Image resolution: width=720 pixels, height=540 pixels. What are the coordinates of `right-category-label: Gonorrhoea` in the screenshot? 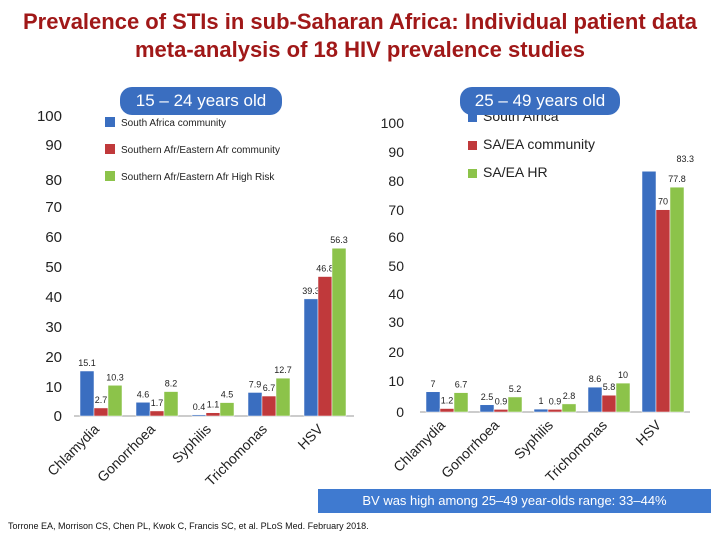 It's located at (470, 449).